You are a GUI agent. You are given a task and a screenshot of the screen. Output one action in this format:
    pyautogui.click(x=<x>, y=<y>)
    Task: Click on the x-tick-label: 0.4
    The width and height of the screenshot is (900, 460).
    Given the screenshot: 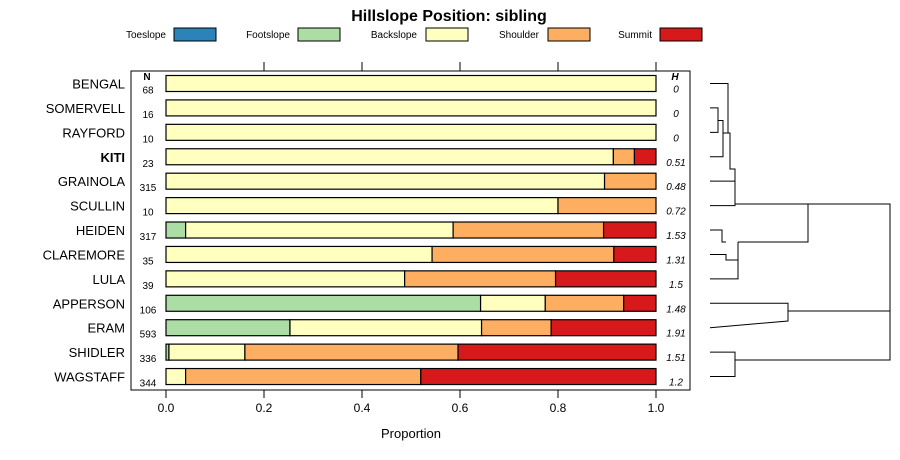 What is the action you would take?
    pyautogui.click(x=362, y=408)
    